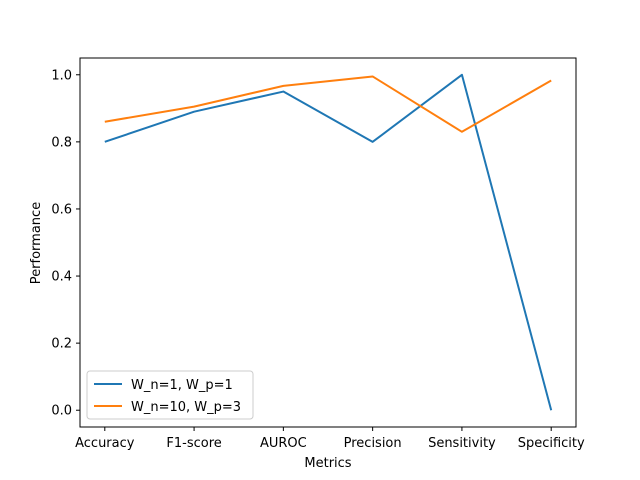 This screenshot has width=640, height=480. I want to click on legend: W_n=1, W_p=1 W_n=10, W_p=3, so click(170, 395).